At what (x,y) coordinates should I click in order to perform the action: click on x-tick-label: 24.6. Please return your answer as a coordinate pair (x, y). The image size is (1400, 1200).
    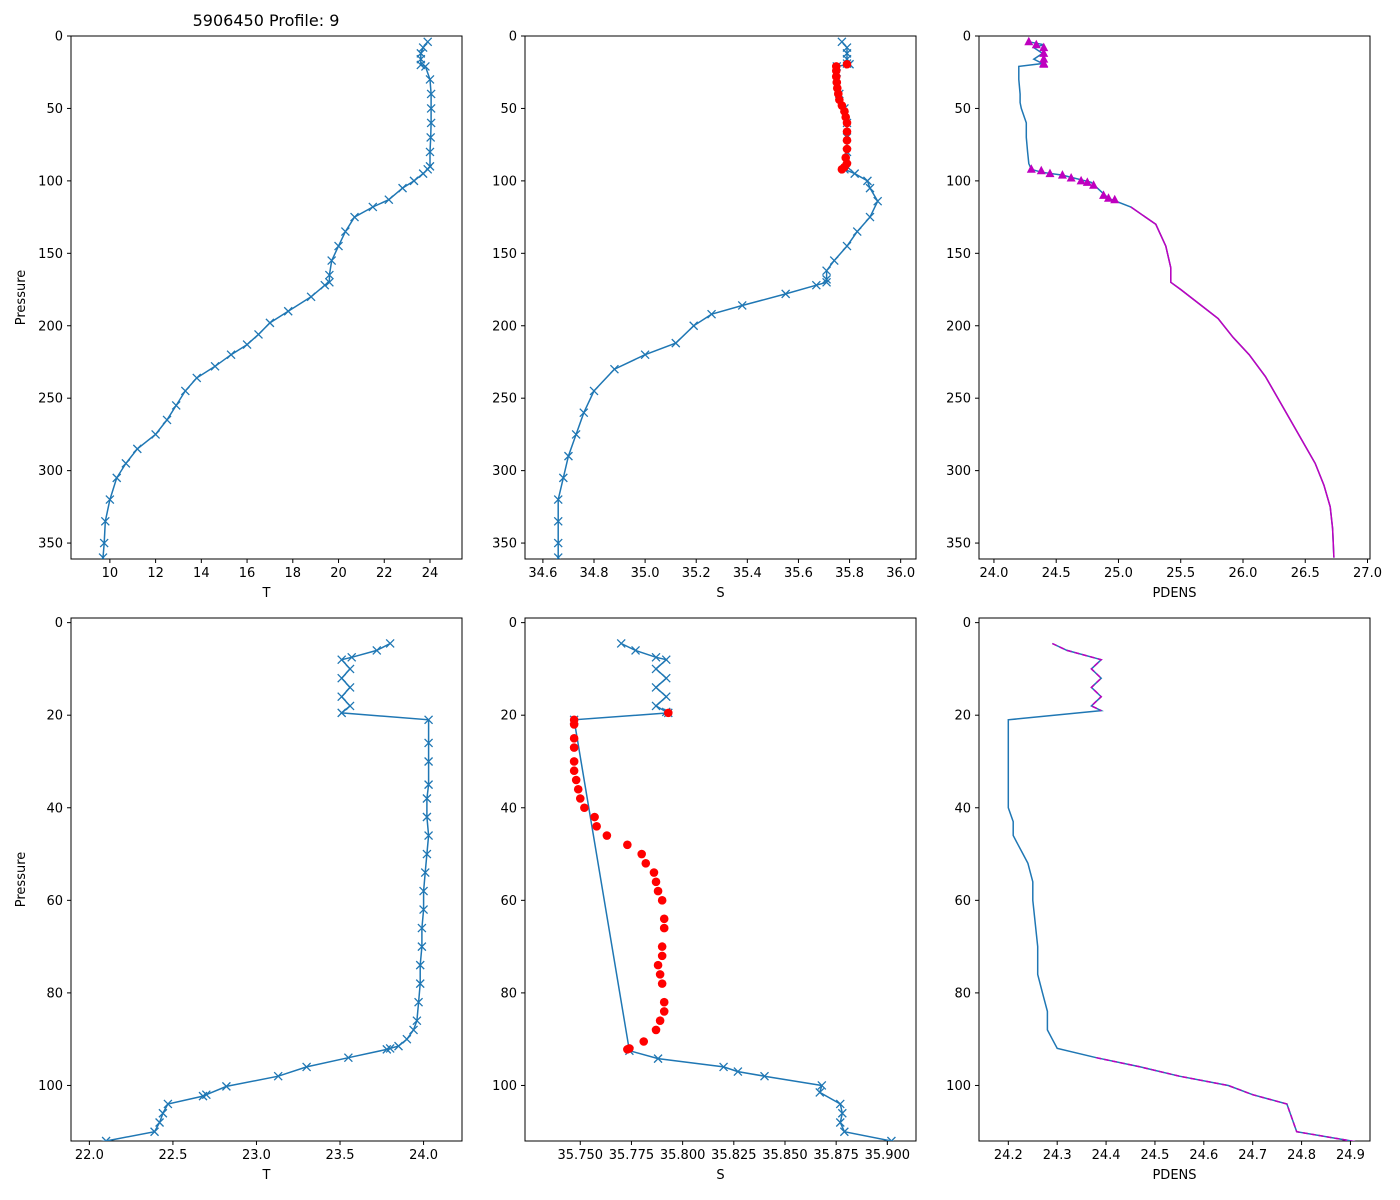
    Looking at the image, I should click on (1203, 1155).